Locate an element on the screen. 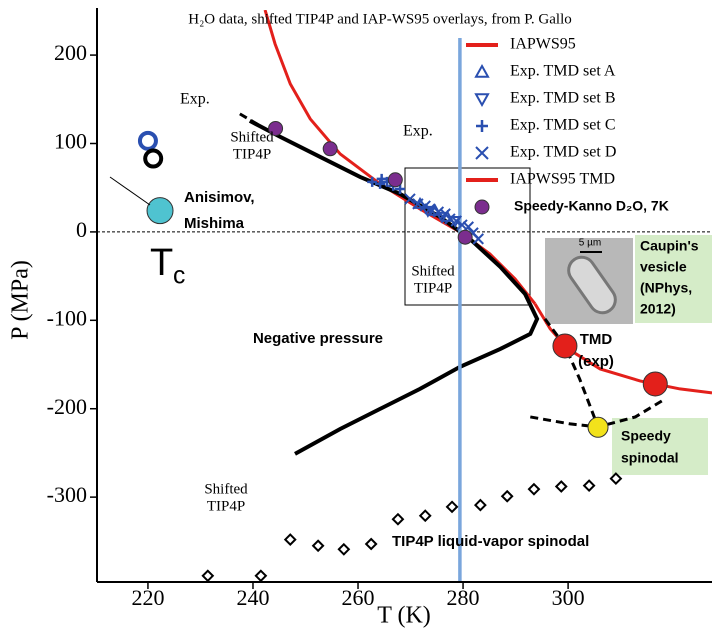 This screenshot has width=712, height=635. annotation: (NPhys, is located at coordinates (666, 288).